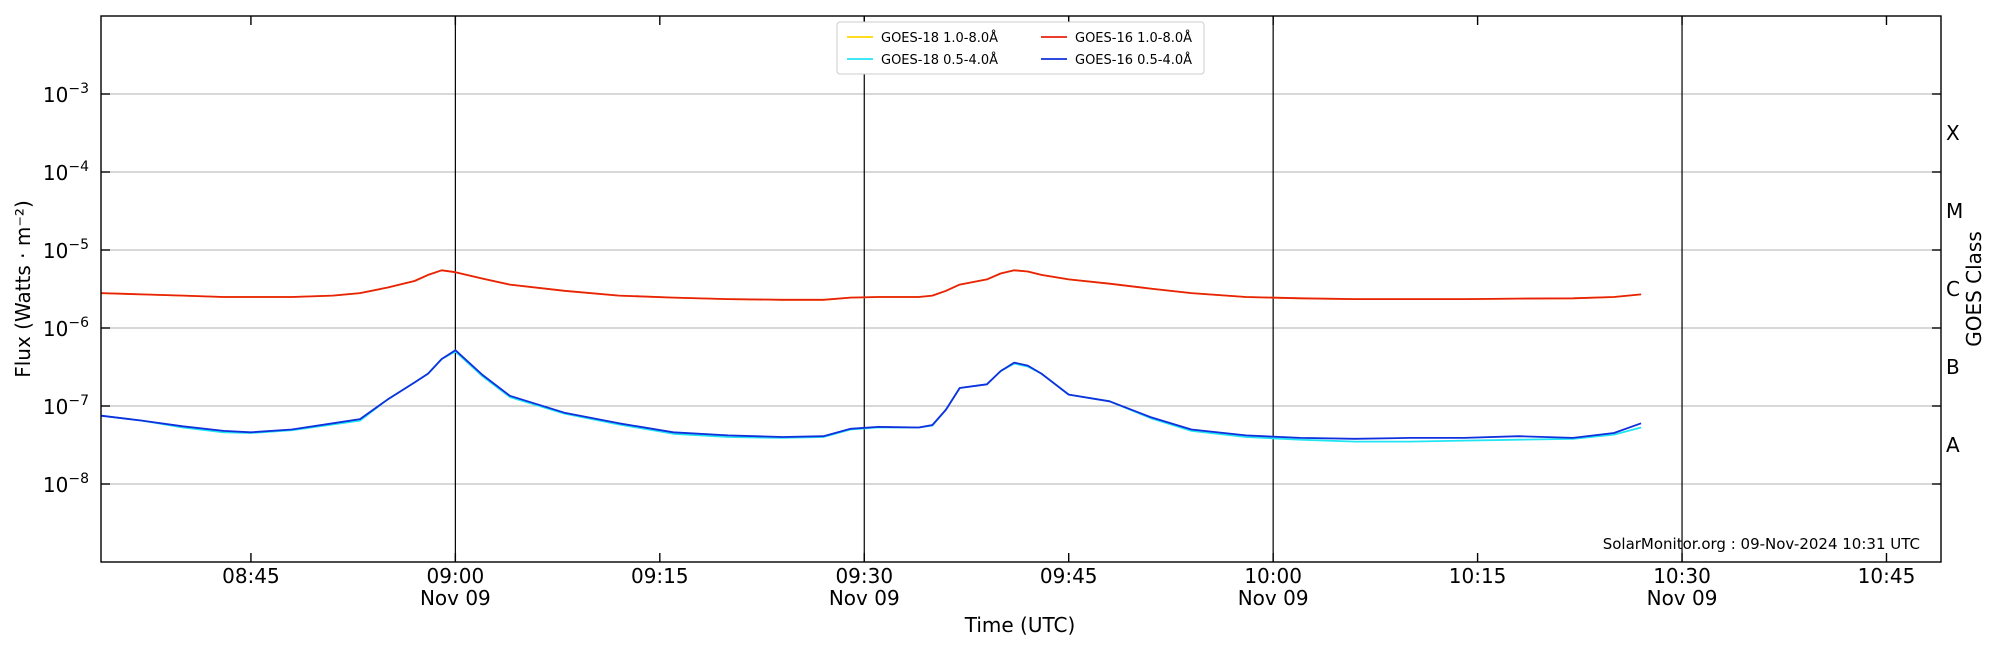  What do you see at coordinates (455, 598) in the screenshot?
I see `x-tick-sublabel-1: Nov 09` at bounding box center [455, 598].